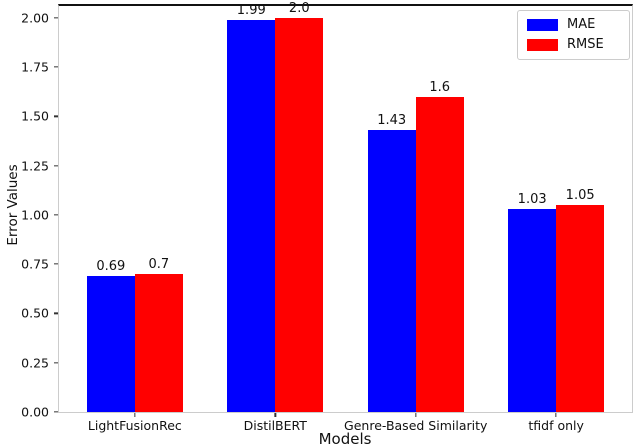  What do you see at coordinates (345, 439) in the screenshot?
I see `x-axis-label: Models` at bounding box center [345, 439].